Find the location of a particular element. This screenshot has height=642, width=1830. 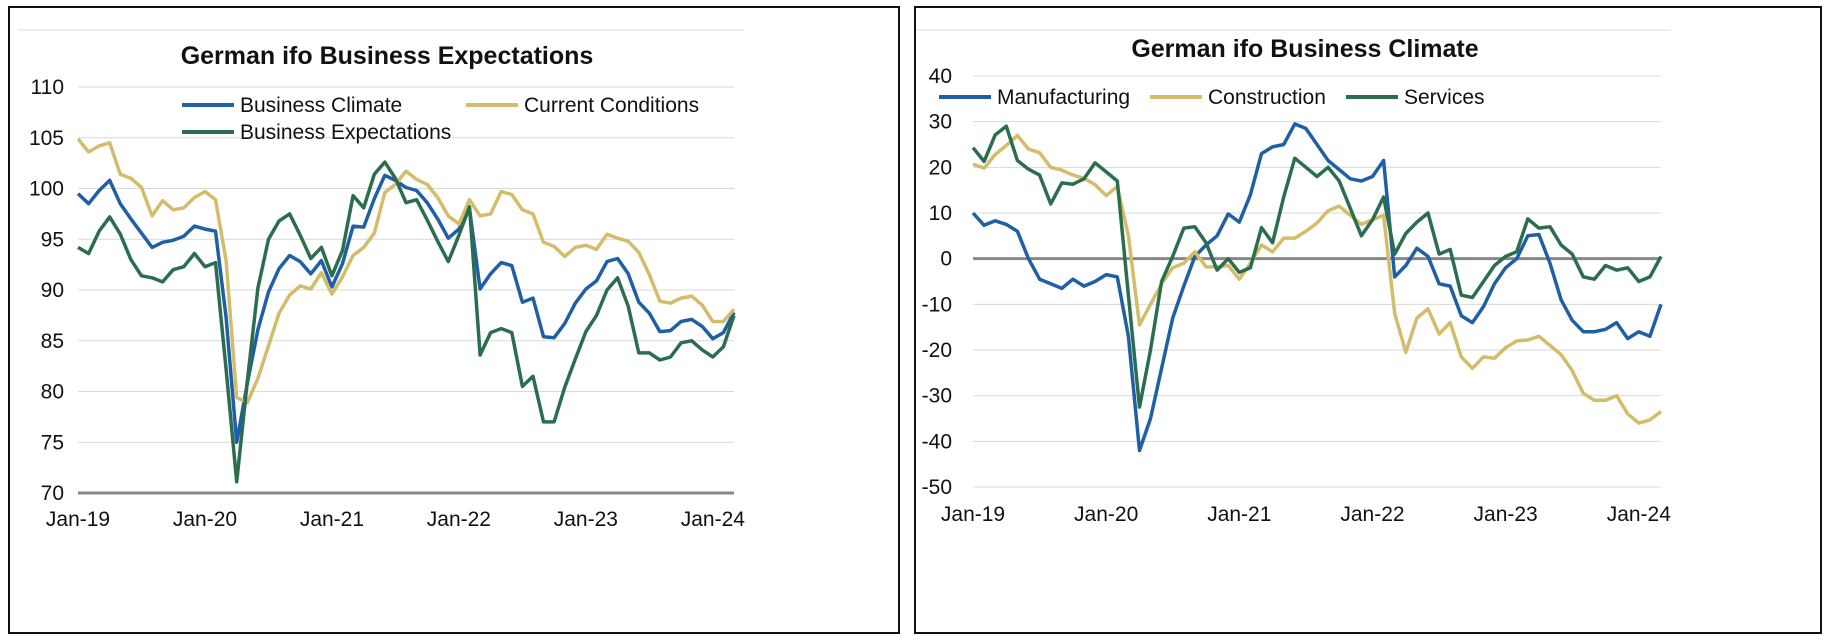

y-tick-label: 105 is located at coordinates (46, 138).